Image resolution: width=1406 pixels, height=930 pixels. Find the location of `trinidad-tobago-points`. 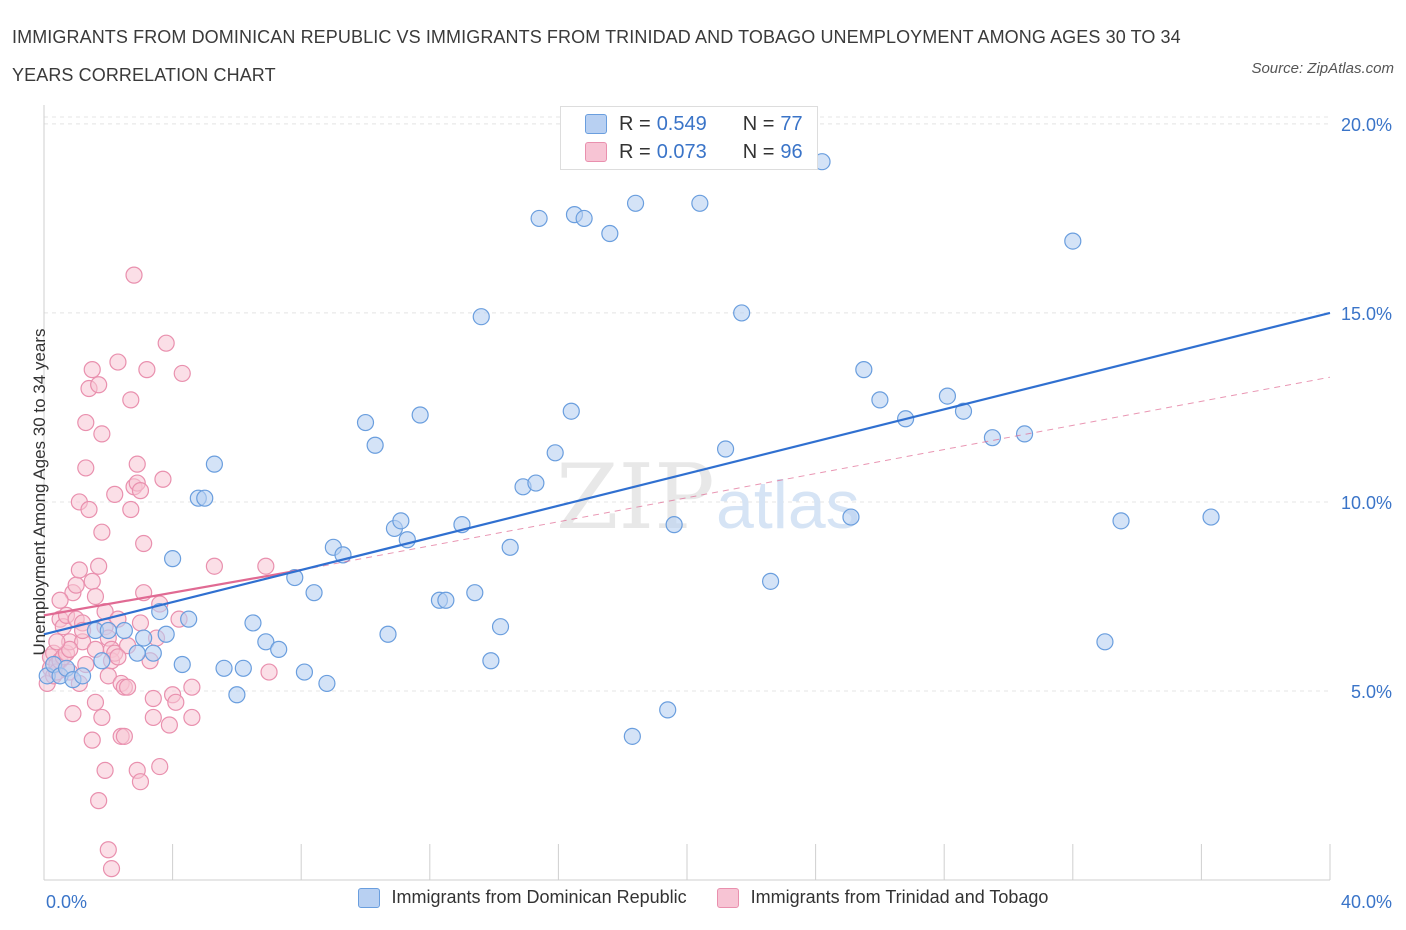

trinidad-tobago-points is located at coordinates (158, 572).